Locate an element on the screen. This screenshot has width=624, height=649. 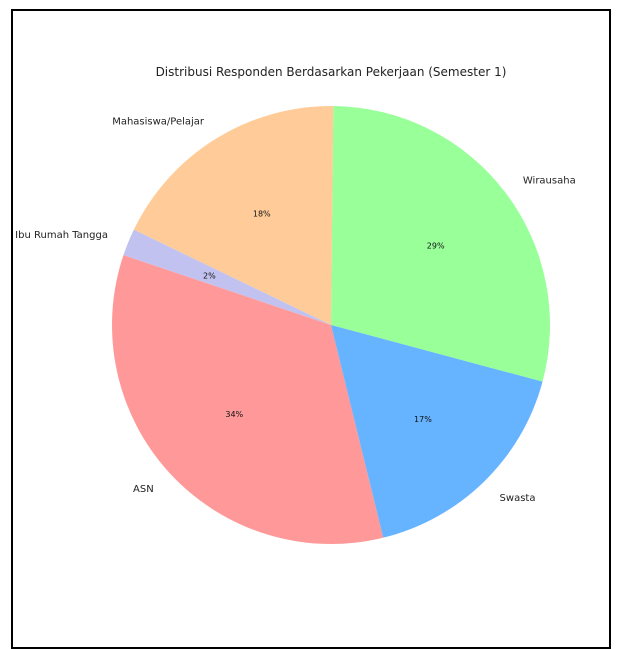
pct-label: 34% is located at coordinates (234, 414).